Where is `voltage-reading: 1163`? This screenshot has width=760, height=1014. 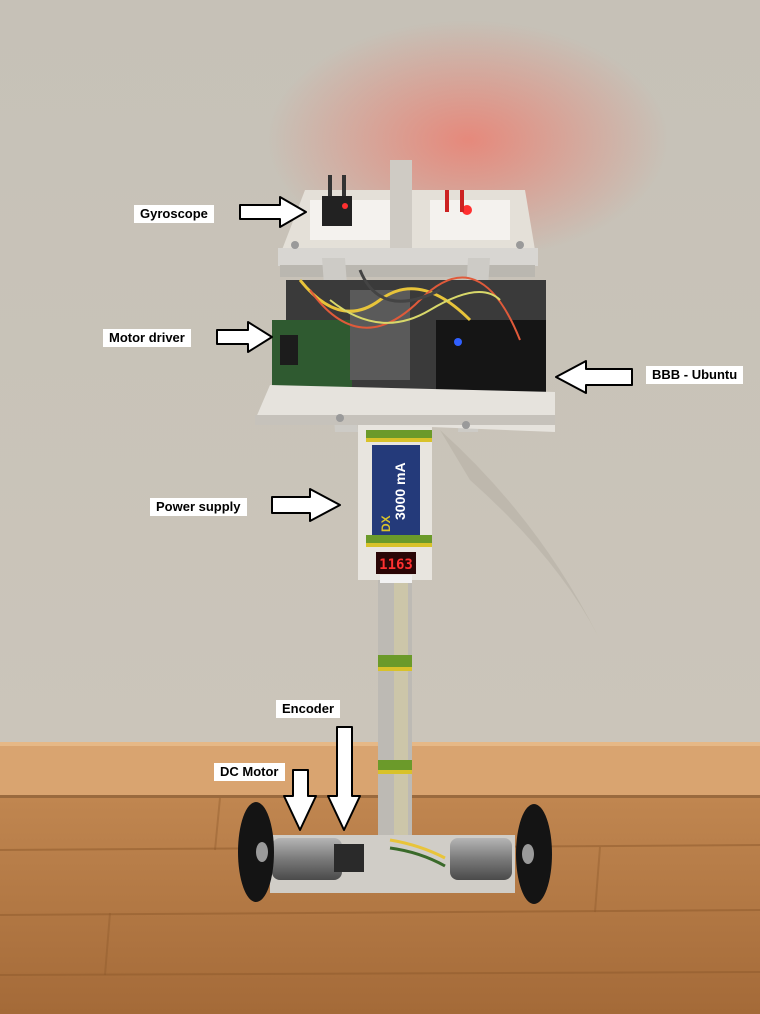
voltage-reading: 1163 is located at coordinates (396, 565).